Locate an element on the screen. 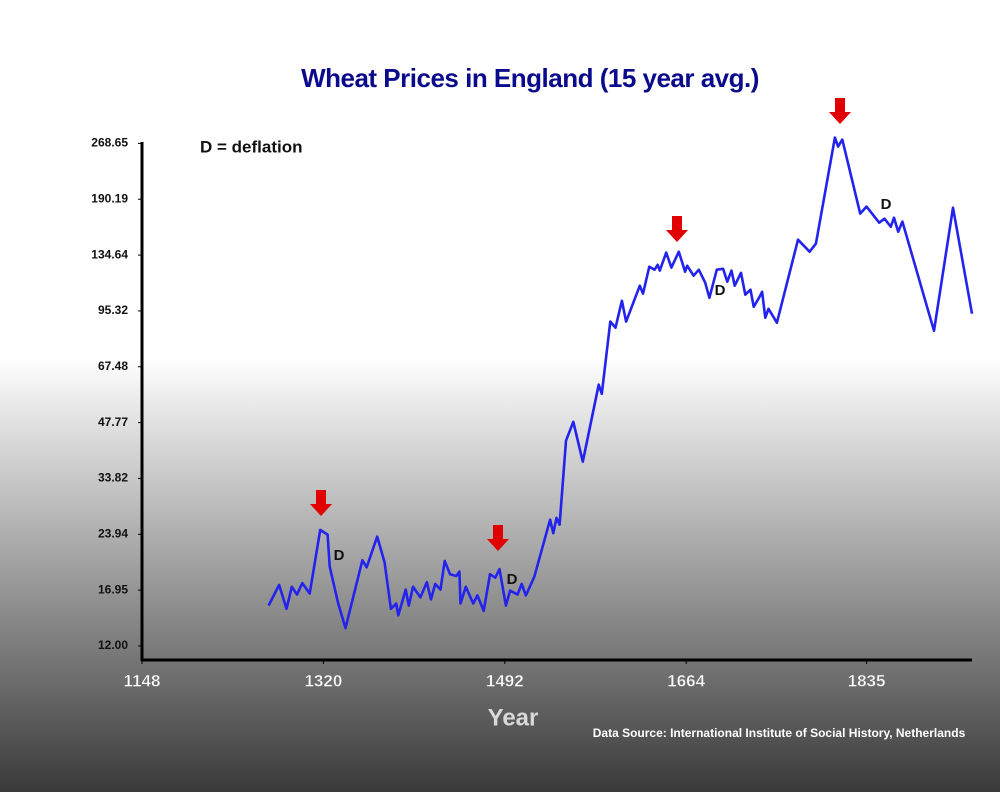 The image size is (1000, 792). y-tick-label: 16.95 is located at coordinates (113, 589).